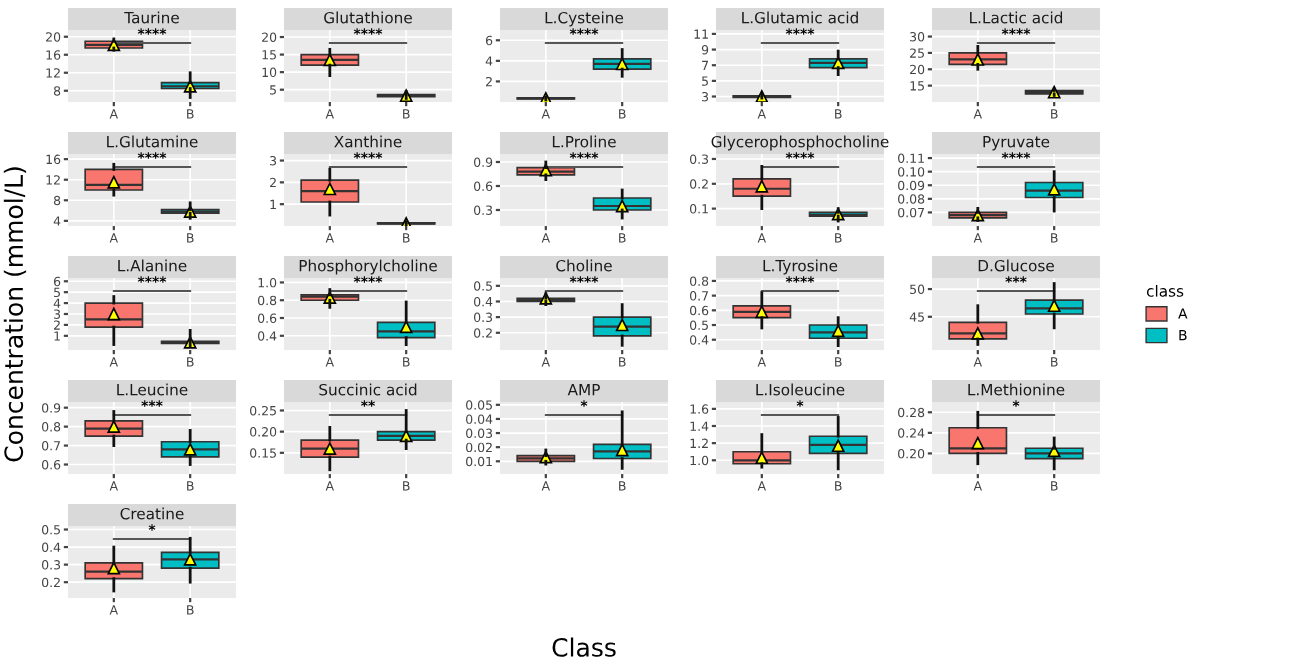 The height and width of the screenshot is (666, 1290). What do you see at coordinates (584, 647) in the screenshot?
I see `x-axis-title: Class` at bounding box center [584, 647].